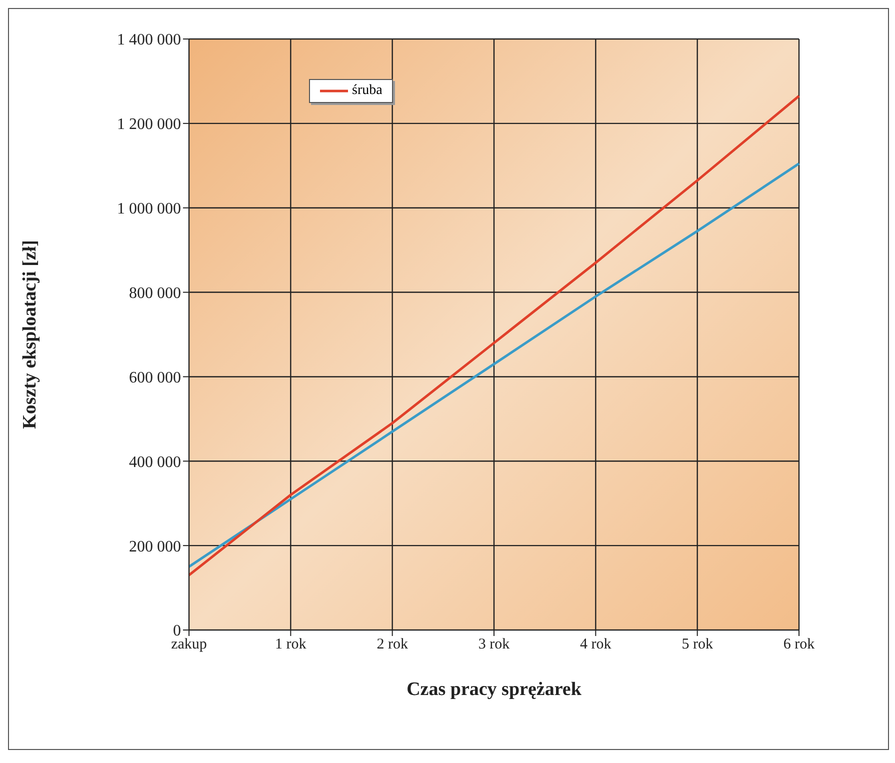 This screenshot has width=895, height=763. I want to click on x-tick-label: 4 rok, so click(596, 644).